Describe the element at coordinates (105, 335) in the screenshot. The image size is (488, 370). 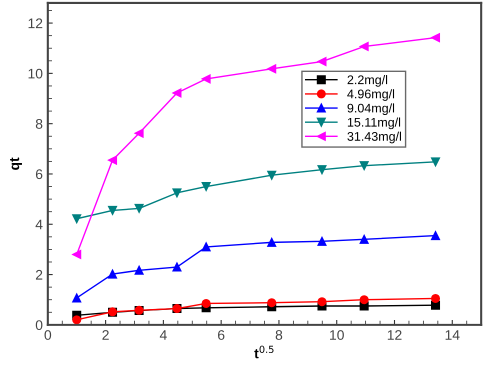
I see `x-tick-label: 2` at that location.